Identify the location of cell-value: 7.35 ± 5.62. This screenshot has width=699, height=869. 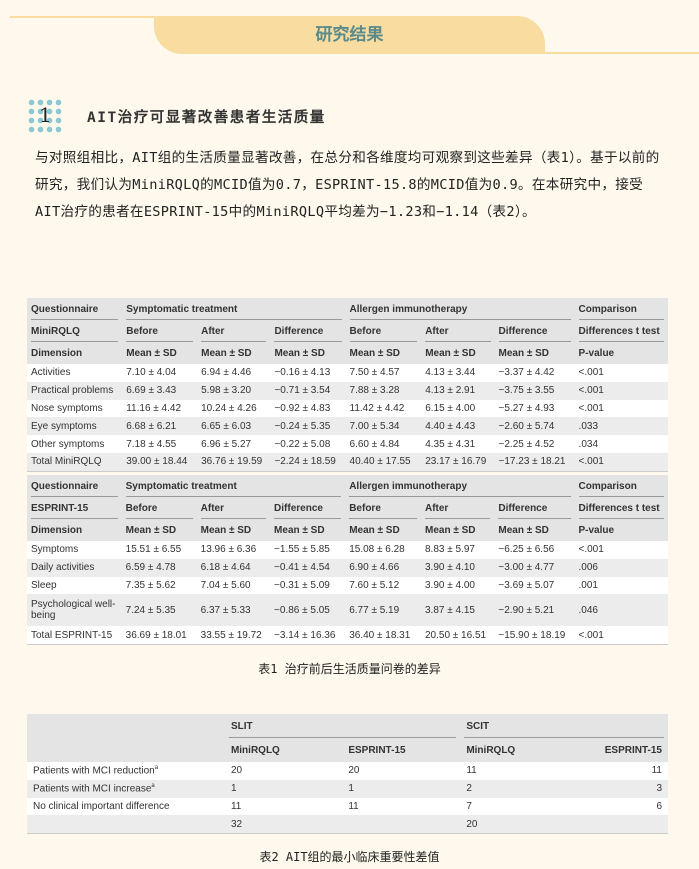
(159, 585).